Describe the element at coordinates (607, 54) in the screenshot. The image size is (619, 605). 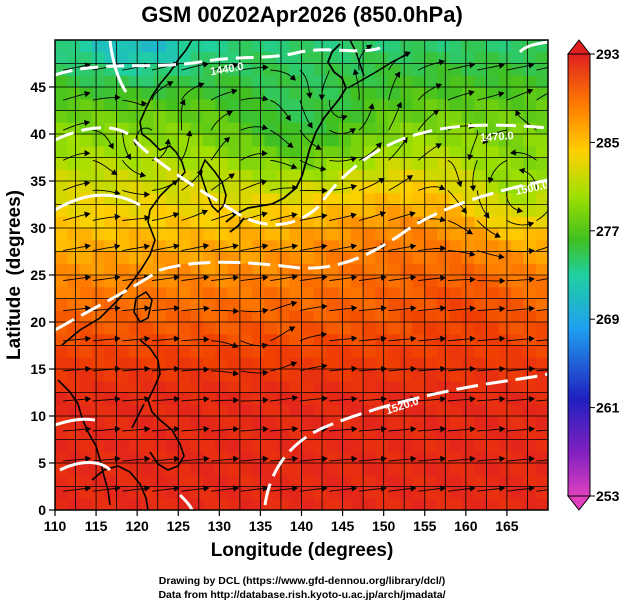
I see `colorbar-tick-label: 293` at that location.